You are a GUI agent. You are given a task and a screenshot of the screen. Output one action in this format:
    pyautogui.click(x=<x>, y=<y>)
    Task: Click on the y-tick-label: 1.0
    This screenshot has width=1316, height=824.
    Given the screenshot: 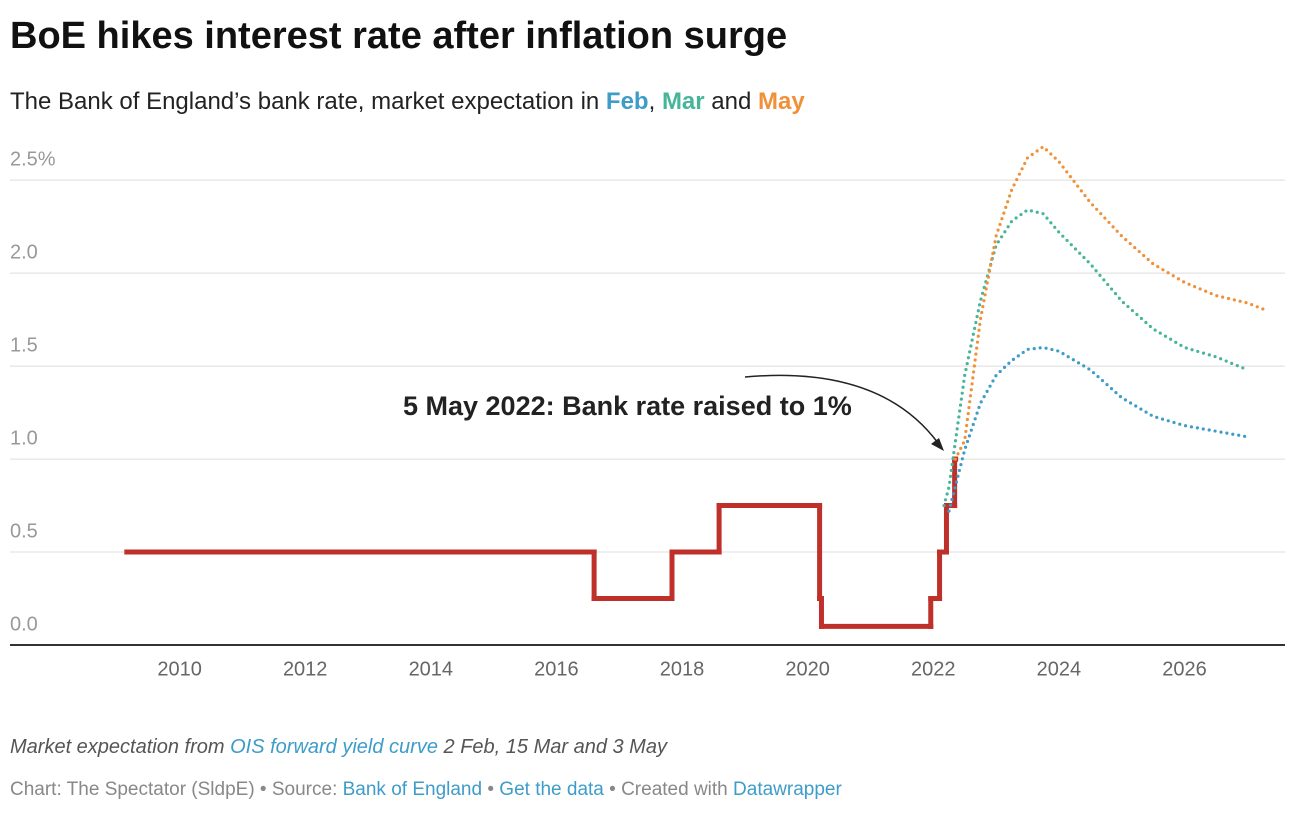 What is the action you would take?
    pyautogui.click(x=24, y=438)
    